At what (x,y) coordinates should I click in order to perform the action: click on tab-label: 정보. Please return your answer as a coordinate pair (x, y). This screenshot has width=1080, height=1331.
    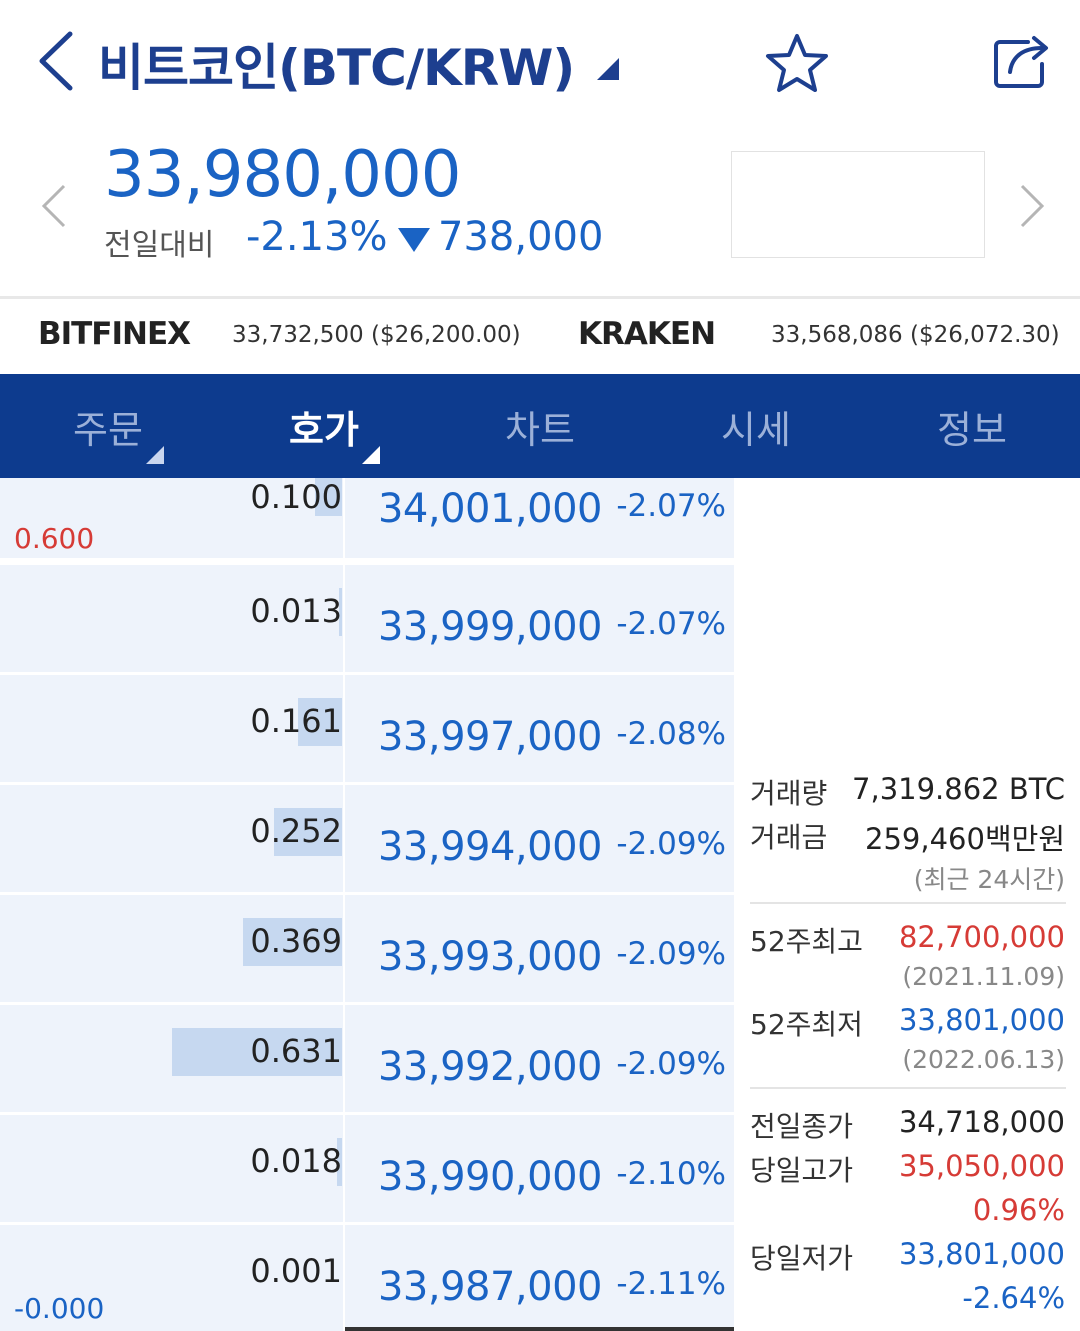
    Looking at the image, I should click on (972, 429).